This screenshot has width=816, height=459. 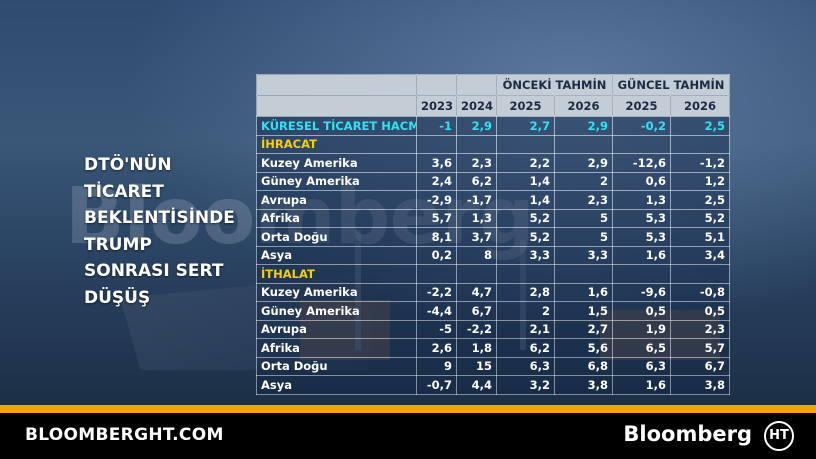 I want to click on table-row: Afrika 2,6 1,8 6,2 5,6 6,5 5,7, so click(x=493, y=348).